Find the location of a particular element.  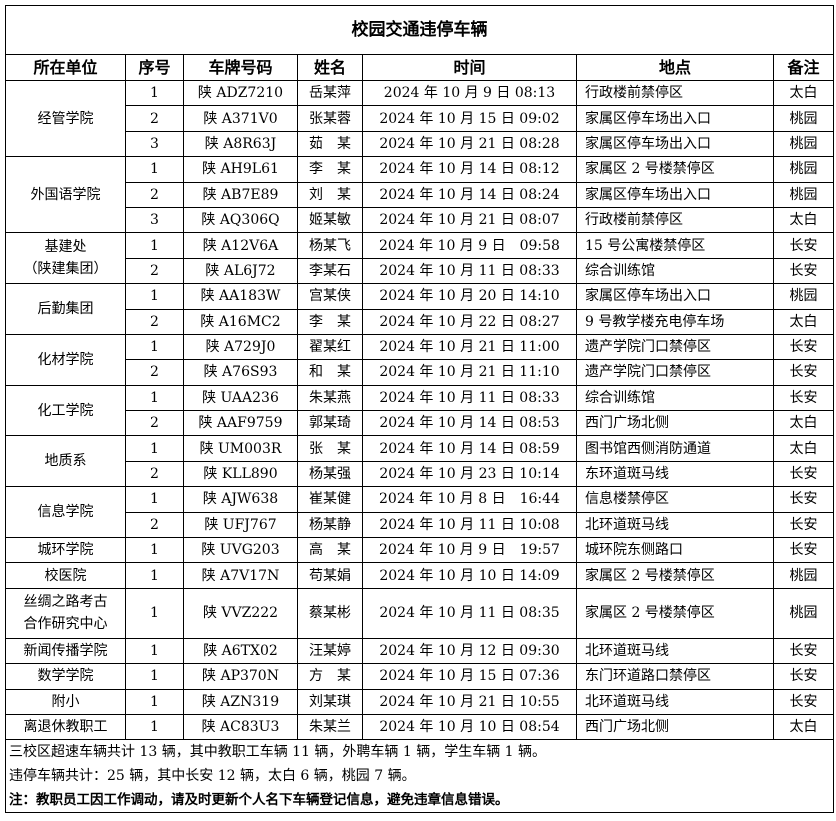

cell-location: 西门广场北侧 is located at coordinates (675, 423).